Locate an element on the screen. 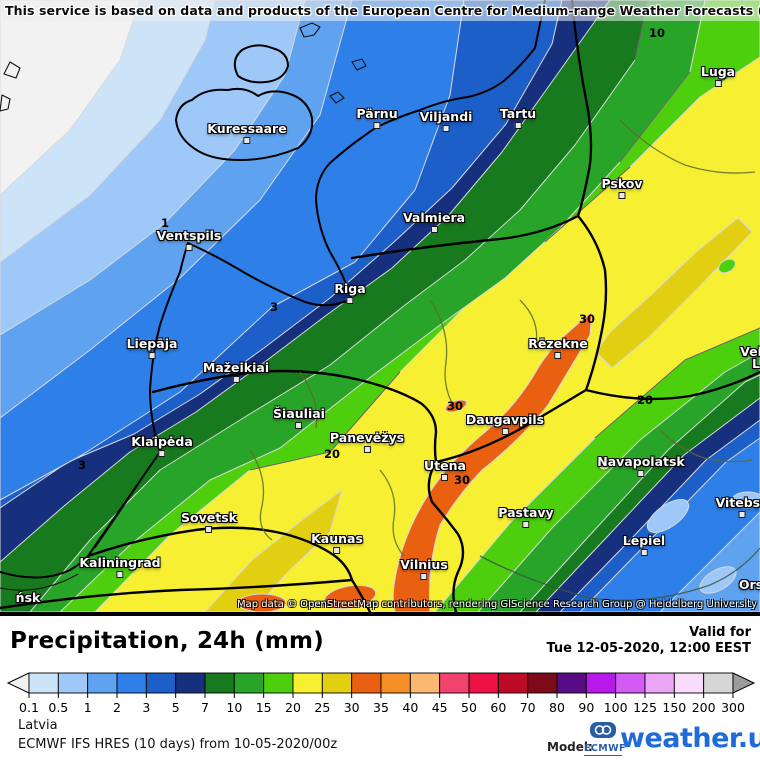  weather-us-text: weather.us is located at coordinates (690, 738).